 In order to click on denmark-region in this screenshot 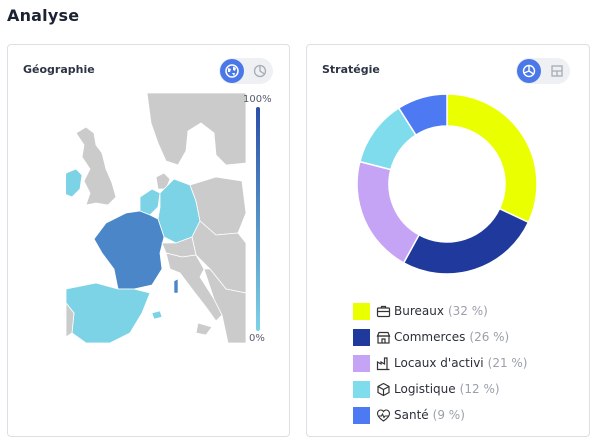, I will do `click(163, 181)`.